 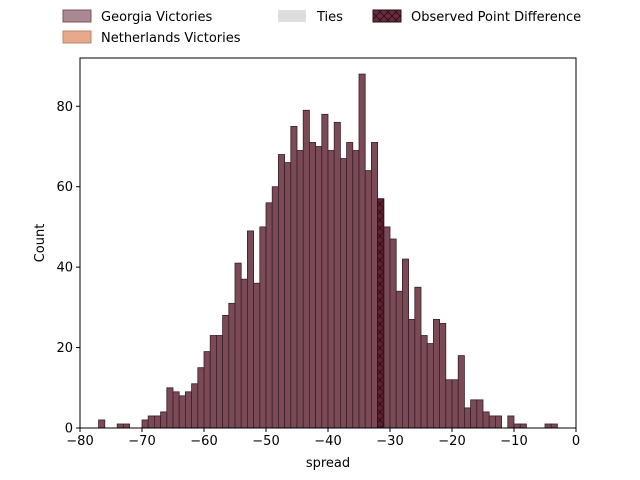 What do you see at coordinates (64, 187) in the screenshot?
I see `y-tick-label: 60` at bounding box center [64, 187].